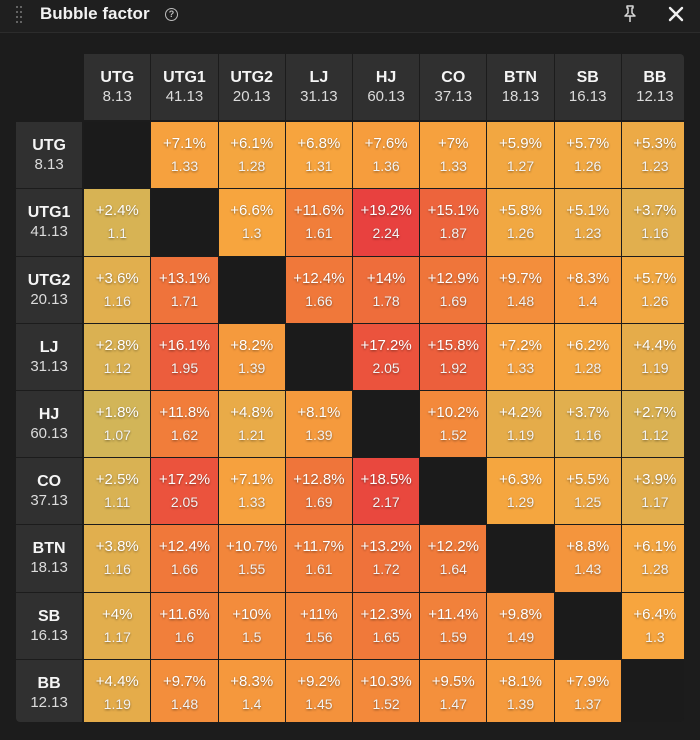 The width and height of the screenshot is (700, 740). What do you see at coordinates (318, 222) in the screenshot?
I see `matrix-cell-utg1-vs-lj: +11.6% 1.61` at bounding box center [318, 222].